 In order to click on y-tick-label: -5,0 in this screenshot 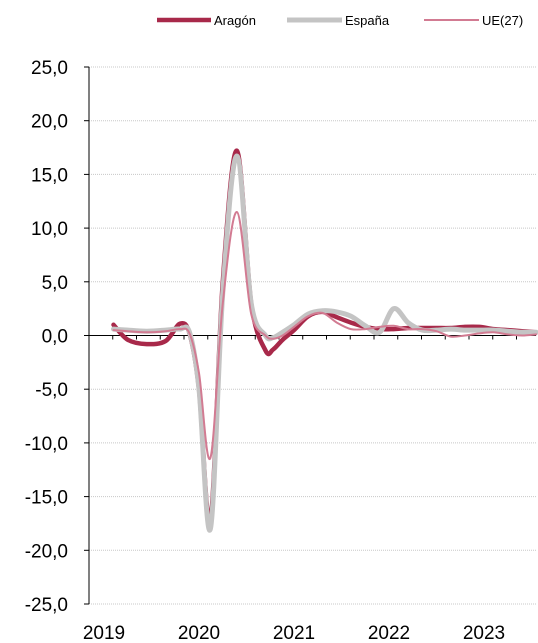, I will do `click(51, 390)`.